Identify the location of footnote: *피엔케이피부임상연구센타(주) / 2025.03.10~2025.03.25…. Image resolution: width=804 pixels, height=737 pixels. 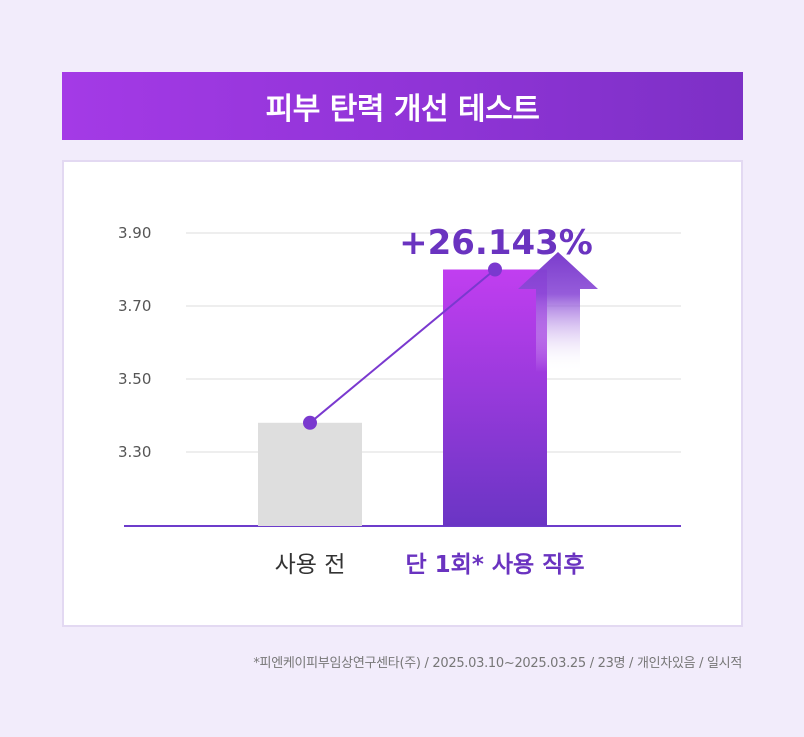
(497, 663).